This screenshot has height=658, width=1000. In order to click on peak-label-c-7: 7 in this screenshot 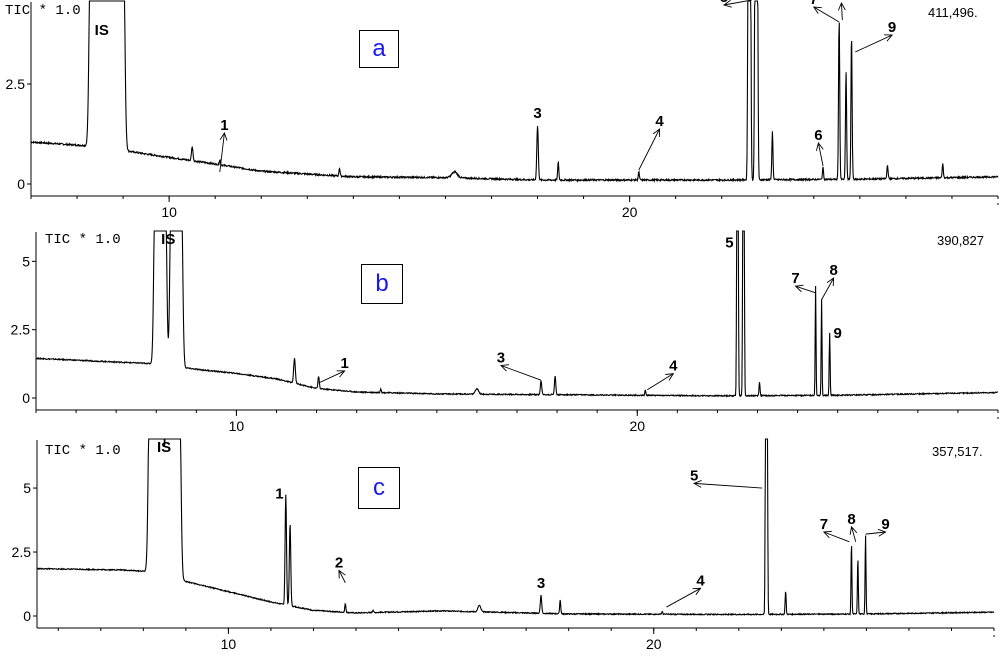, I will do `click(824, 524)`.